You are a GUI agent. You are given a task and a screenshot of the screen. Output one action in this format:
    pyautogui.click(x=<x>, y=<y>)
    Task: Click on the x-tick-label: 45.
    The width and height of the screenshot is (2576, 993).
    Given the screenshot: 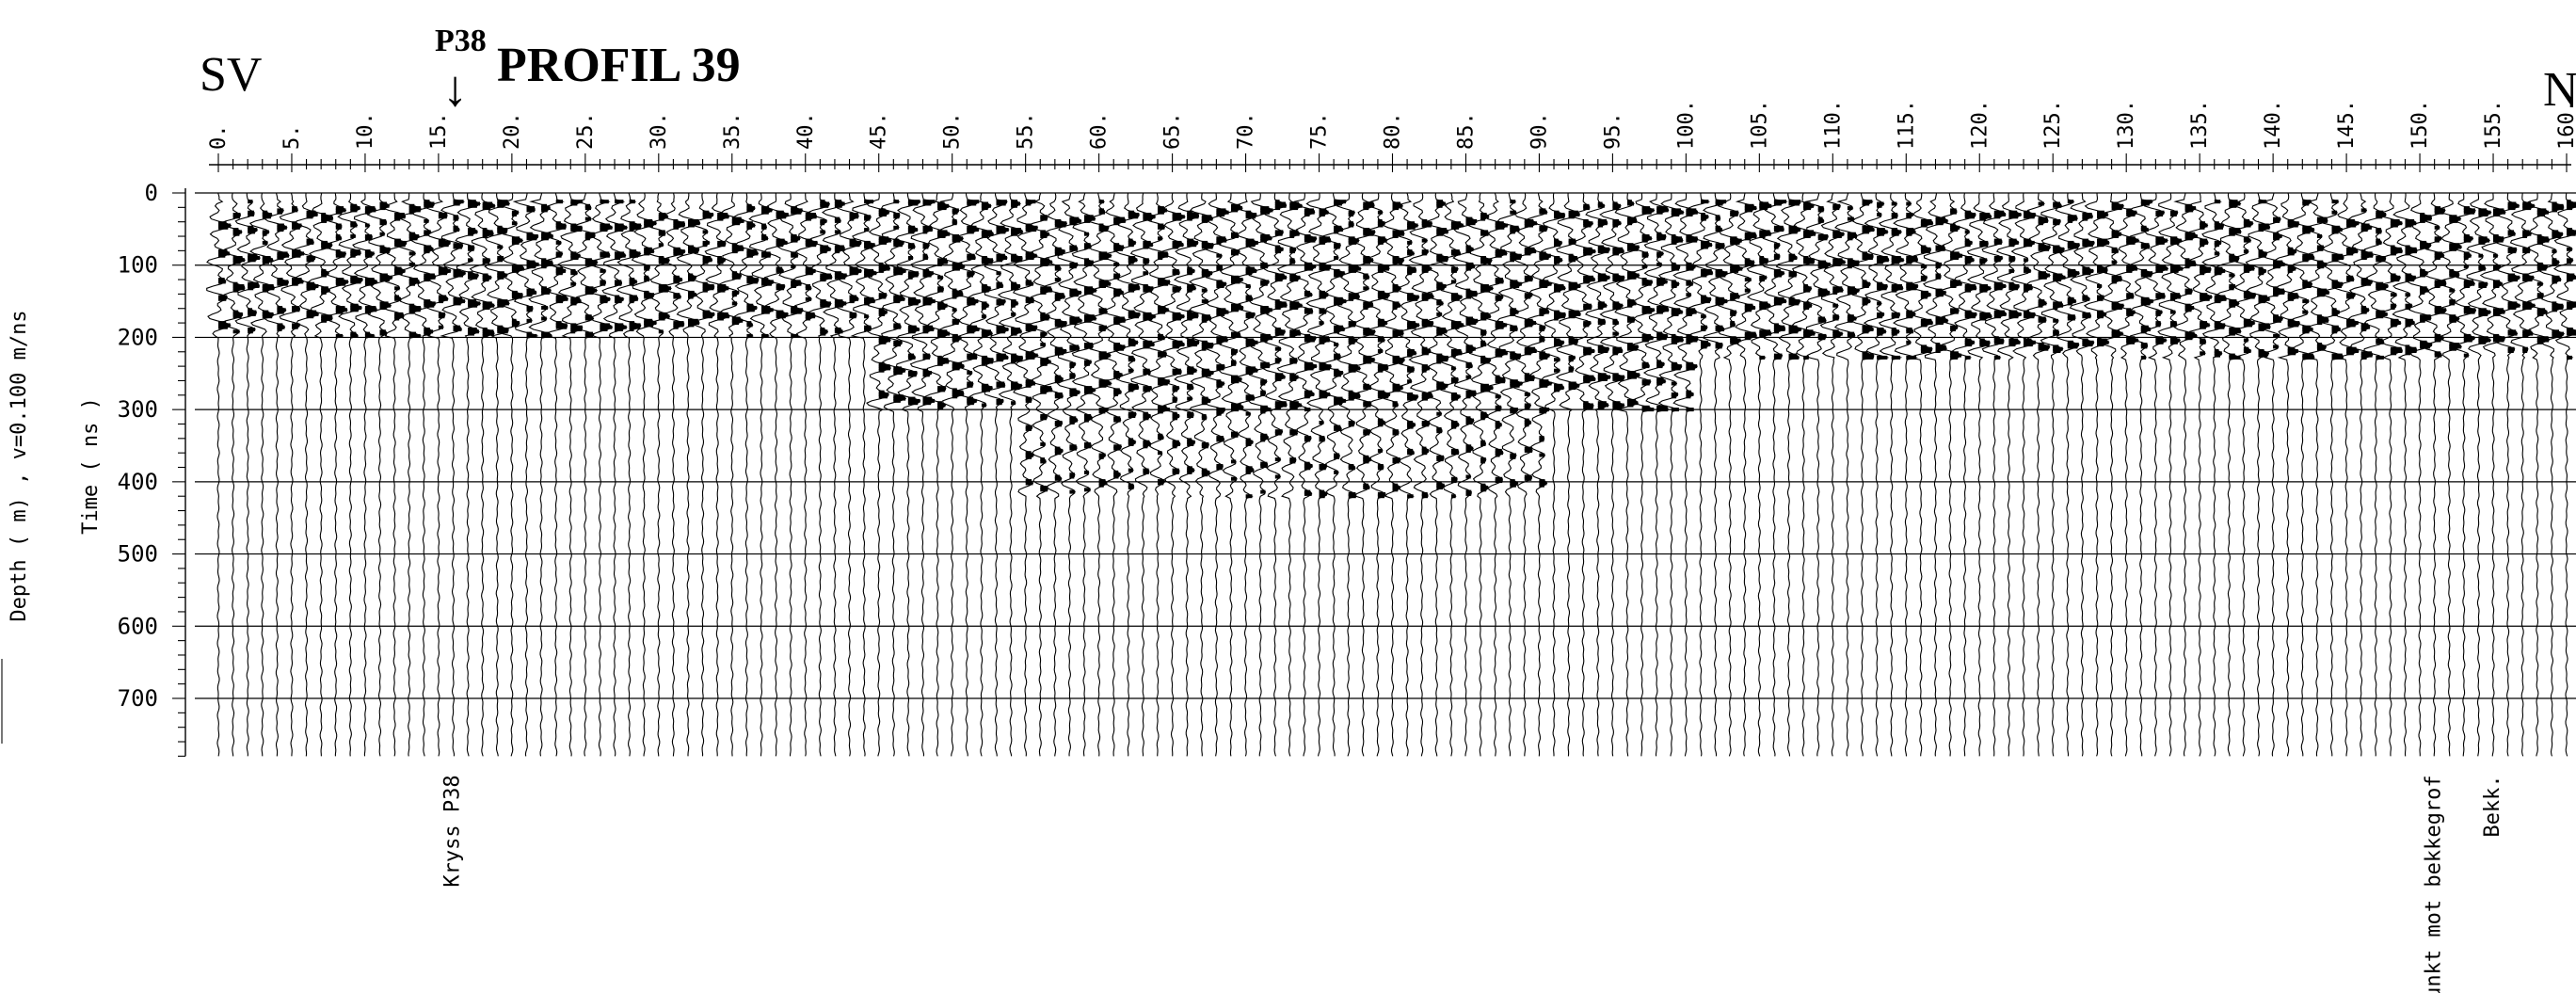 What is the action you would take?
    pyautogui.click(x=879, y=131)
    